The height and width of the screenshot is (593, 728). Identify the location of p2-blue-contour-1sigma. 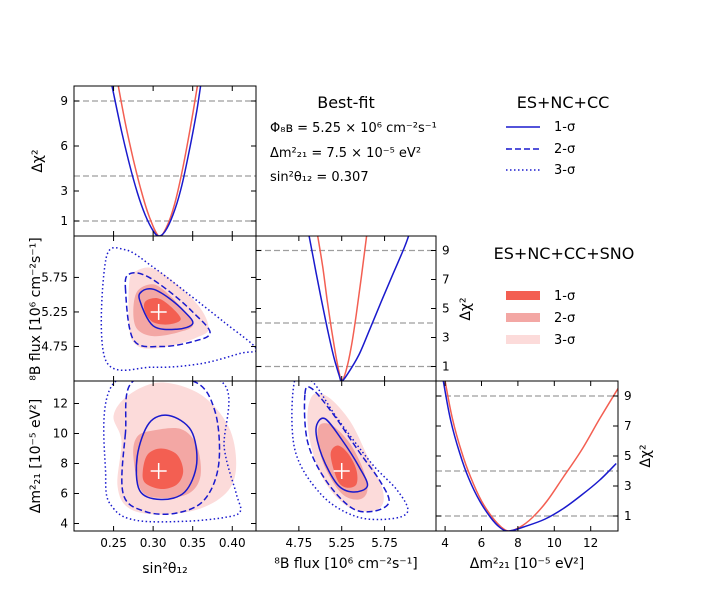
(166, 309).